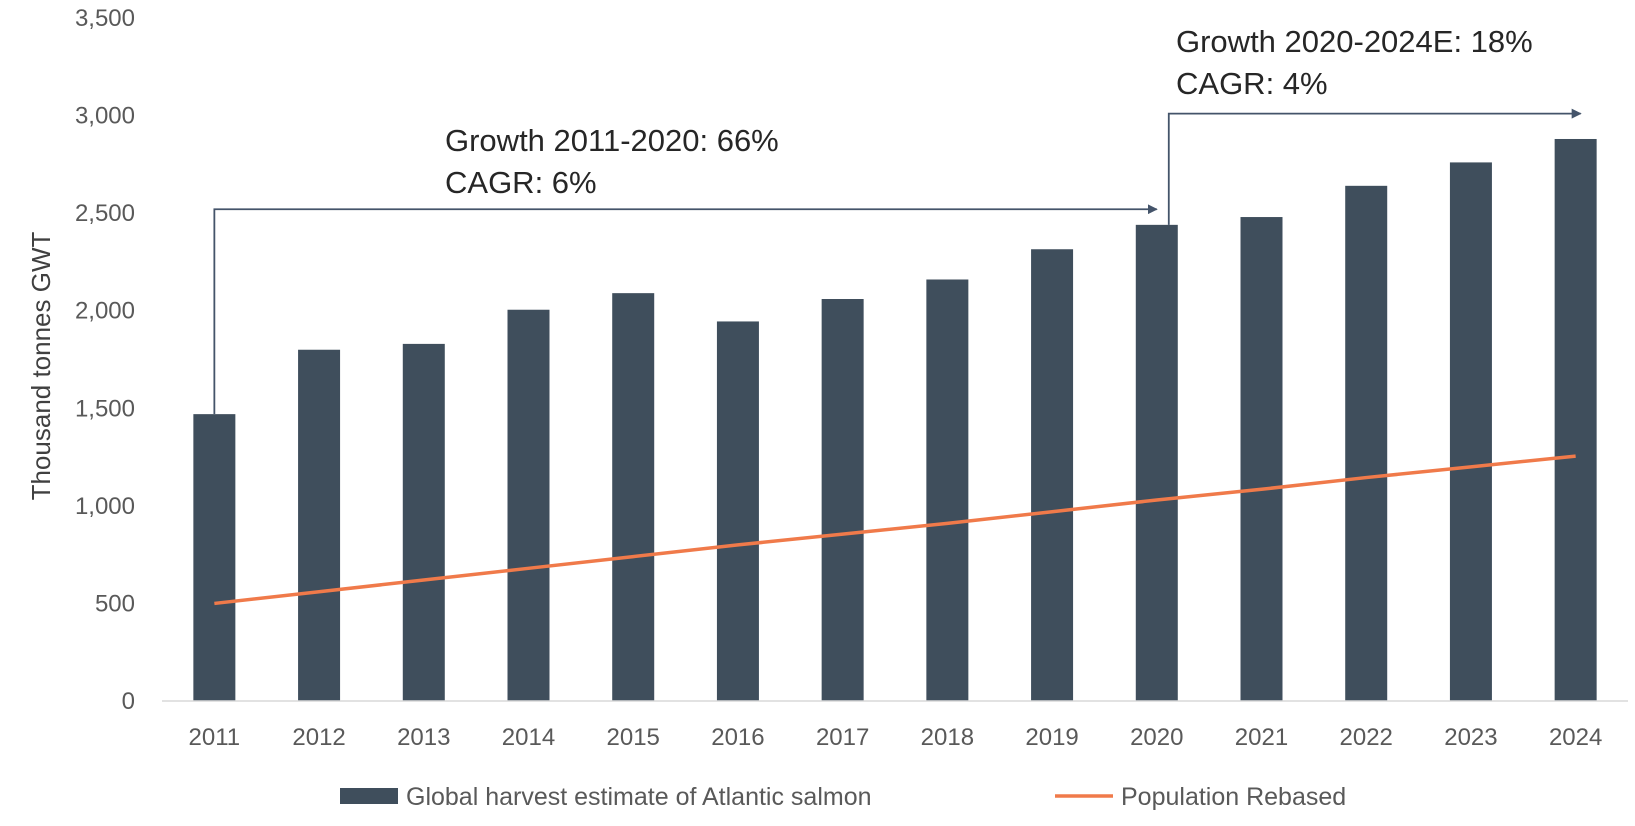  Describe the element at coordinates (215, 737) in the screenshot. I see `x-tick-label: 2011` at that location.